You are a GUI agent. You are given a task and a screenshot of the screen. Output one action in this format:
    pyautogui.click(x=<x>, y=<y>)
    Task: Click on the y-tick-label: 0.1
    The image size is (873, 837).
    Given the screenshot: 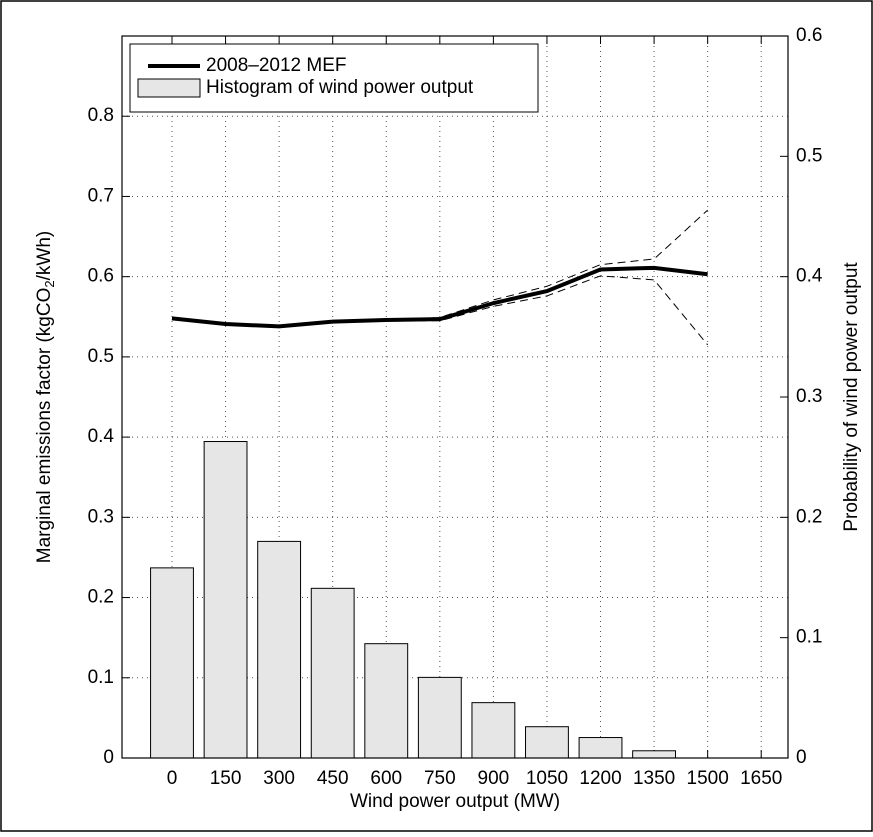 What is the action you would take?
    pyautogui.click(x=101, y=677)
    